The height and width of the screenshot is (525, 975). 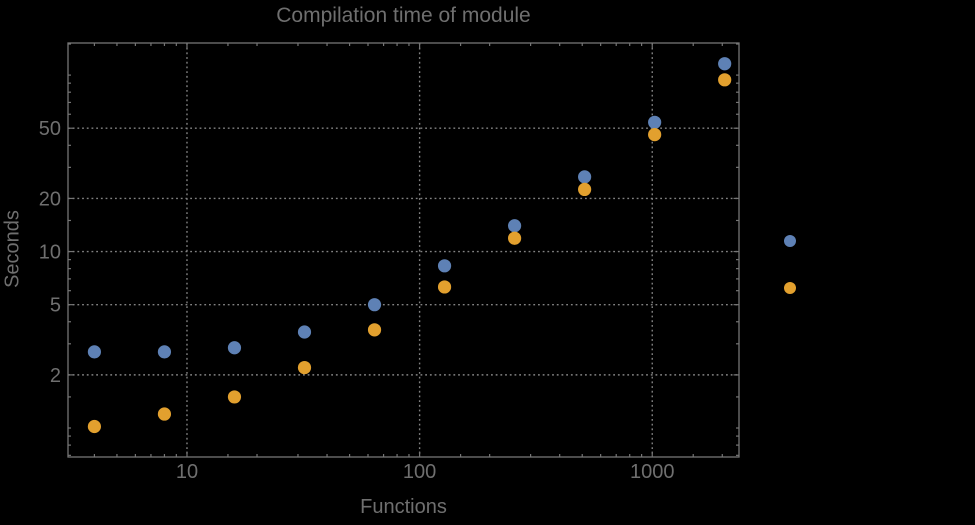 What do you see at coordinates (234, 348) in the screenshot?
I see `point-series-blue-x16` at bounding box center [234, 348].